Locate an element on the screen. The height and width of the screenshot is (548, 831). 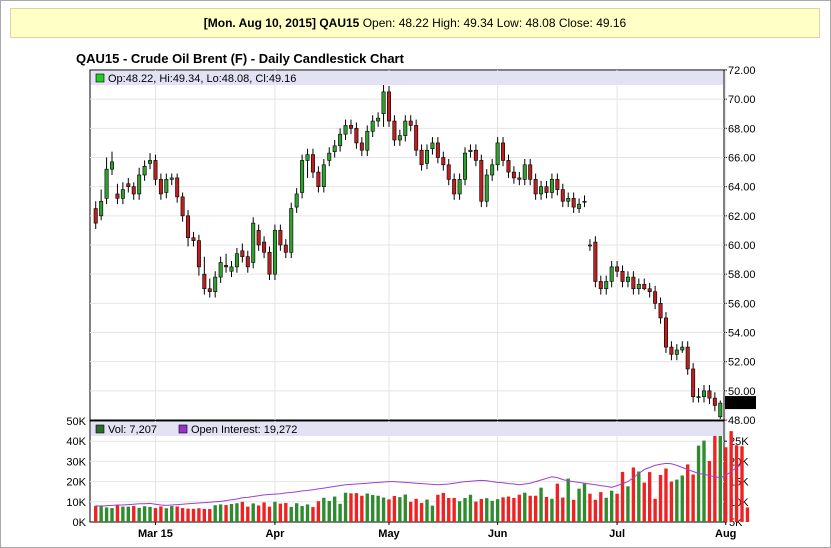
volume-tick-label: 20K is located at coordinates (76, 483).